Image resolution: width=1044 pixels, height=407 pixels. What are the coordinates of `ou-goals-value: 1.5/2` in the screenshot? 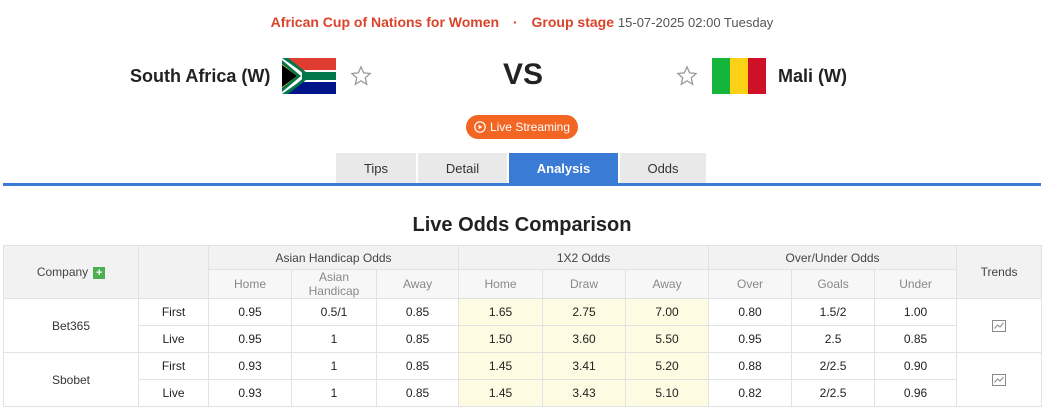 It's located at (833, 312).